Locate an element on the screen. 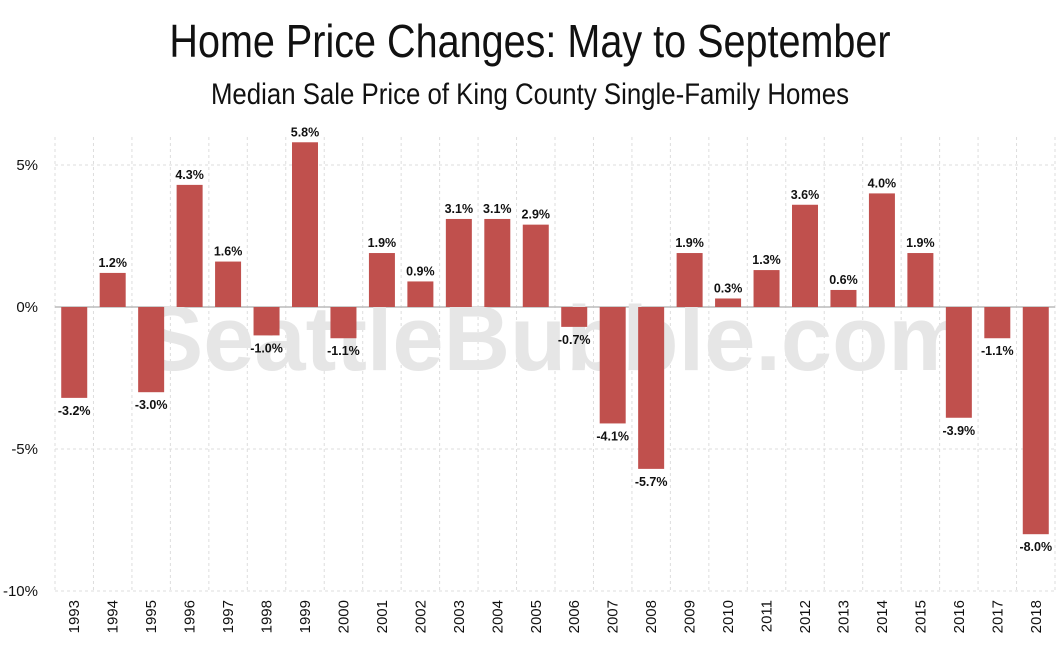  bar-2002 is located at coordinates (420, 294).